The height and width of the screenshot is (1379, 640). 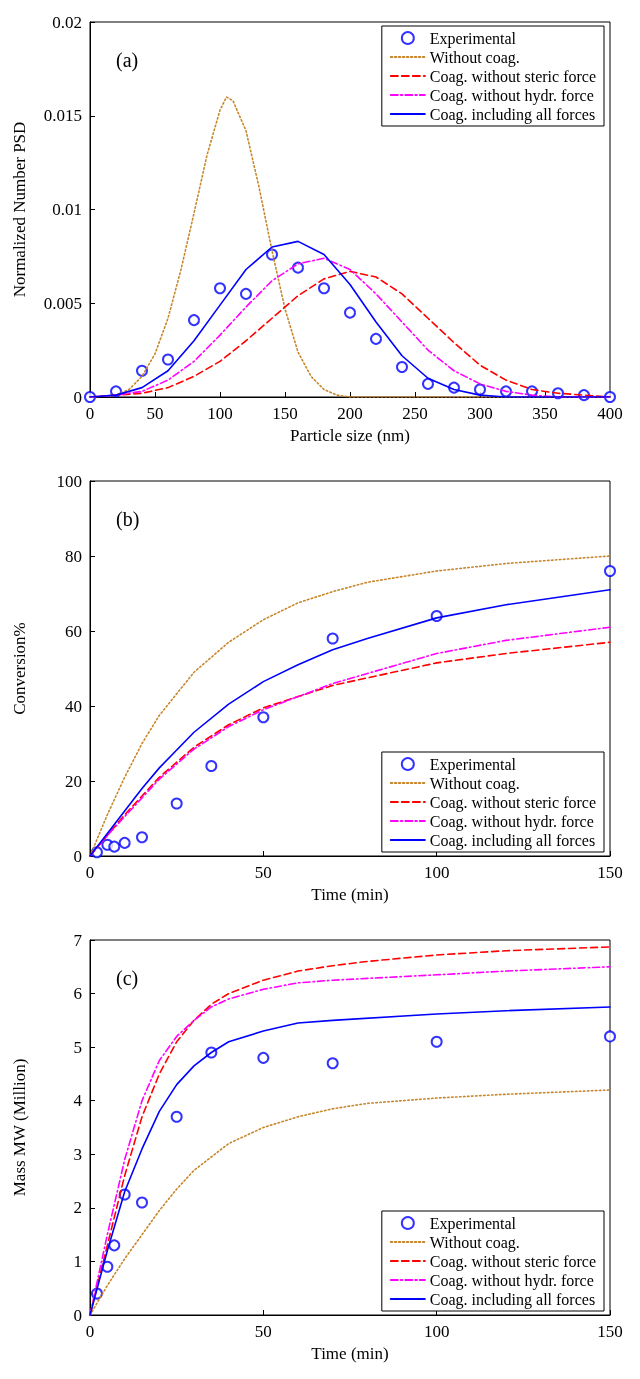 I want to click on y-tick-label: 1, so click(x=77, y=1261).